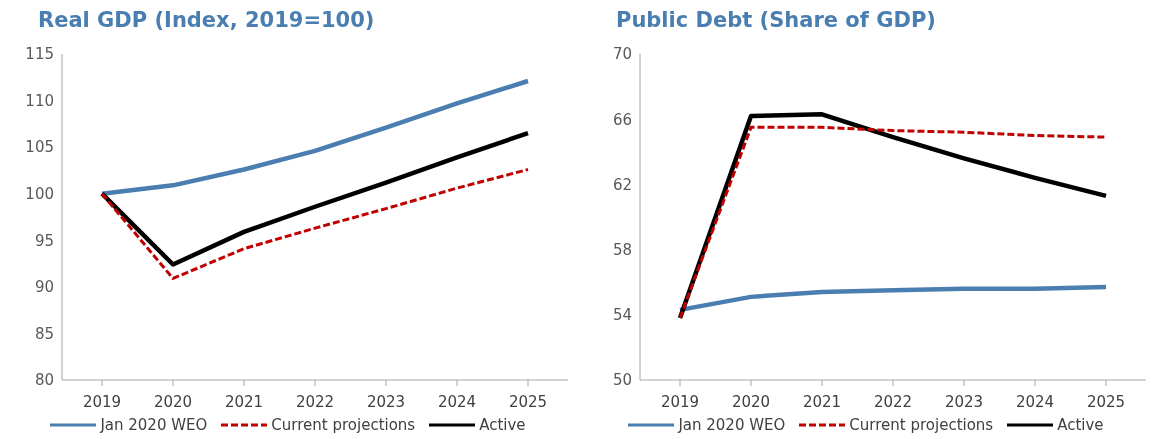 This screenshot has height=439, width=1173. What do you see at coordinates (44, 240) in the screenshot?
I see `y-tick-label: 95` at bounding box center [44, 240].